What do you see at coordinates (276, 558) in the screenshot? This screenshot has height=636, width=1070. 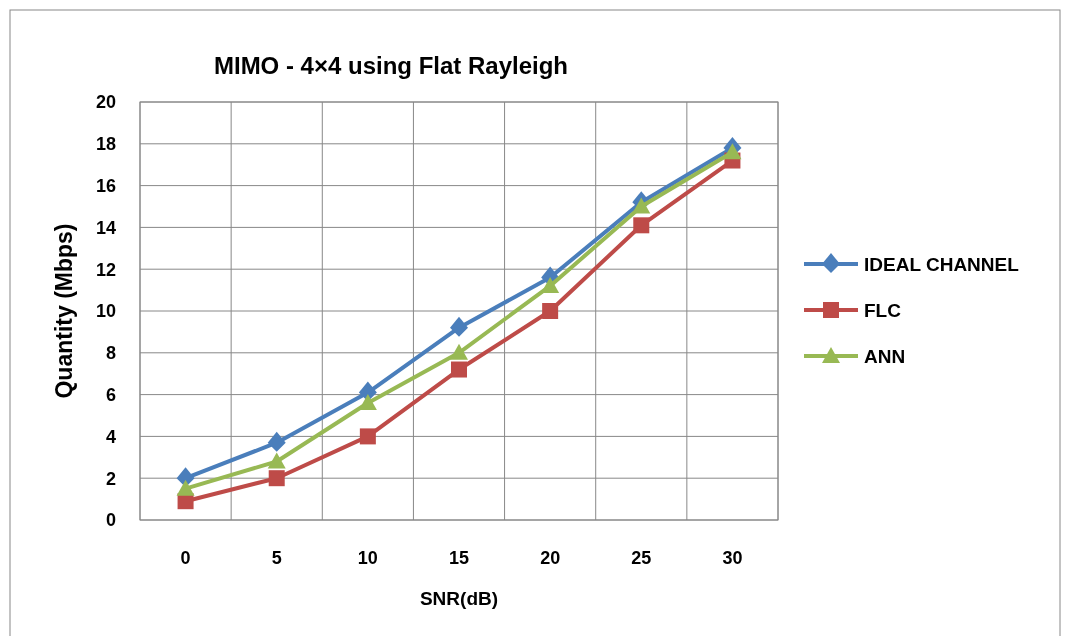 I see `x-tick-label: 5` at bounding box center [276, 558].